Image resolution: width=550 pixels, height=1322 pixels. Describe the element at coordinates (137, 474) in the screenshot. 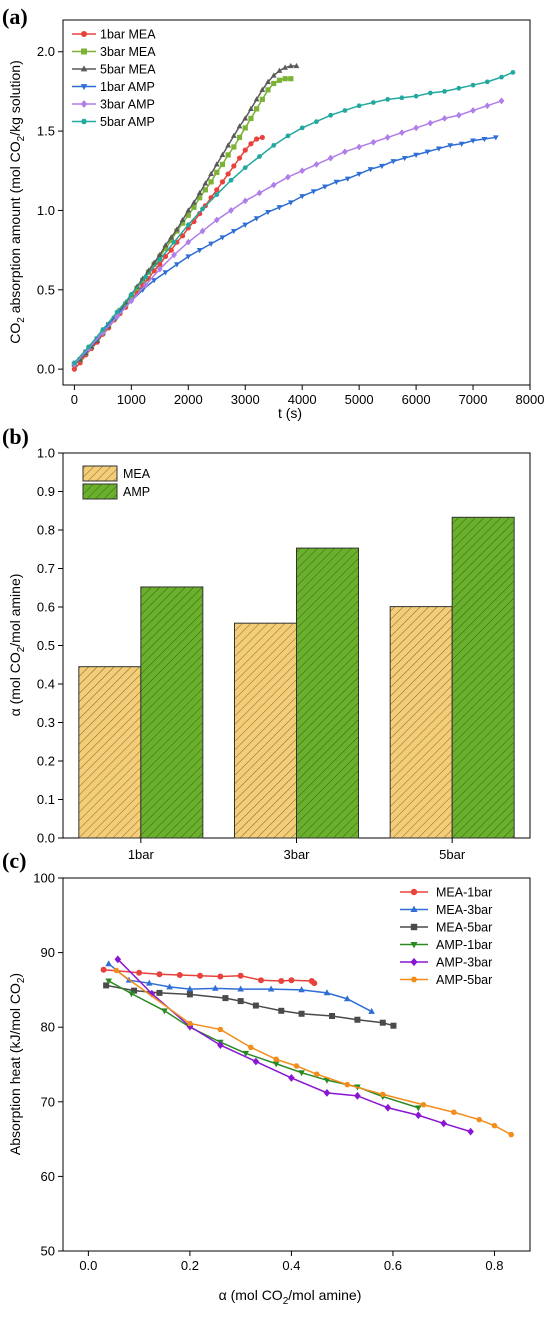

I see `legend-label: MEA` at that location.